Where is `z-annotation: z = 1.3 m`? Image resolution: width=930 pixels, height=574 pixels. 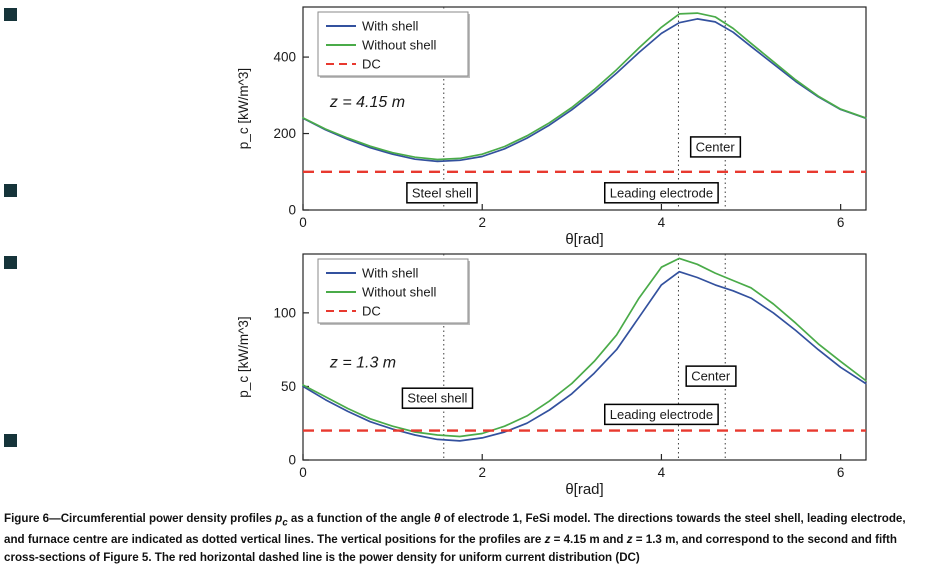
z-annotation: z = 1.3 m is located at coordinates (362, 362).